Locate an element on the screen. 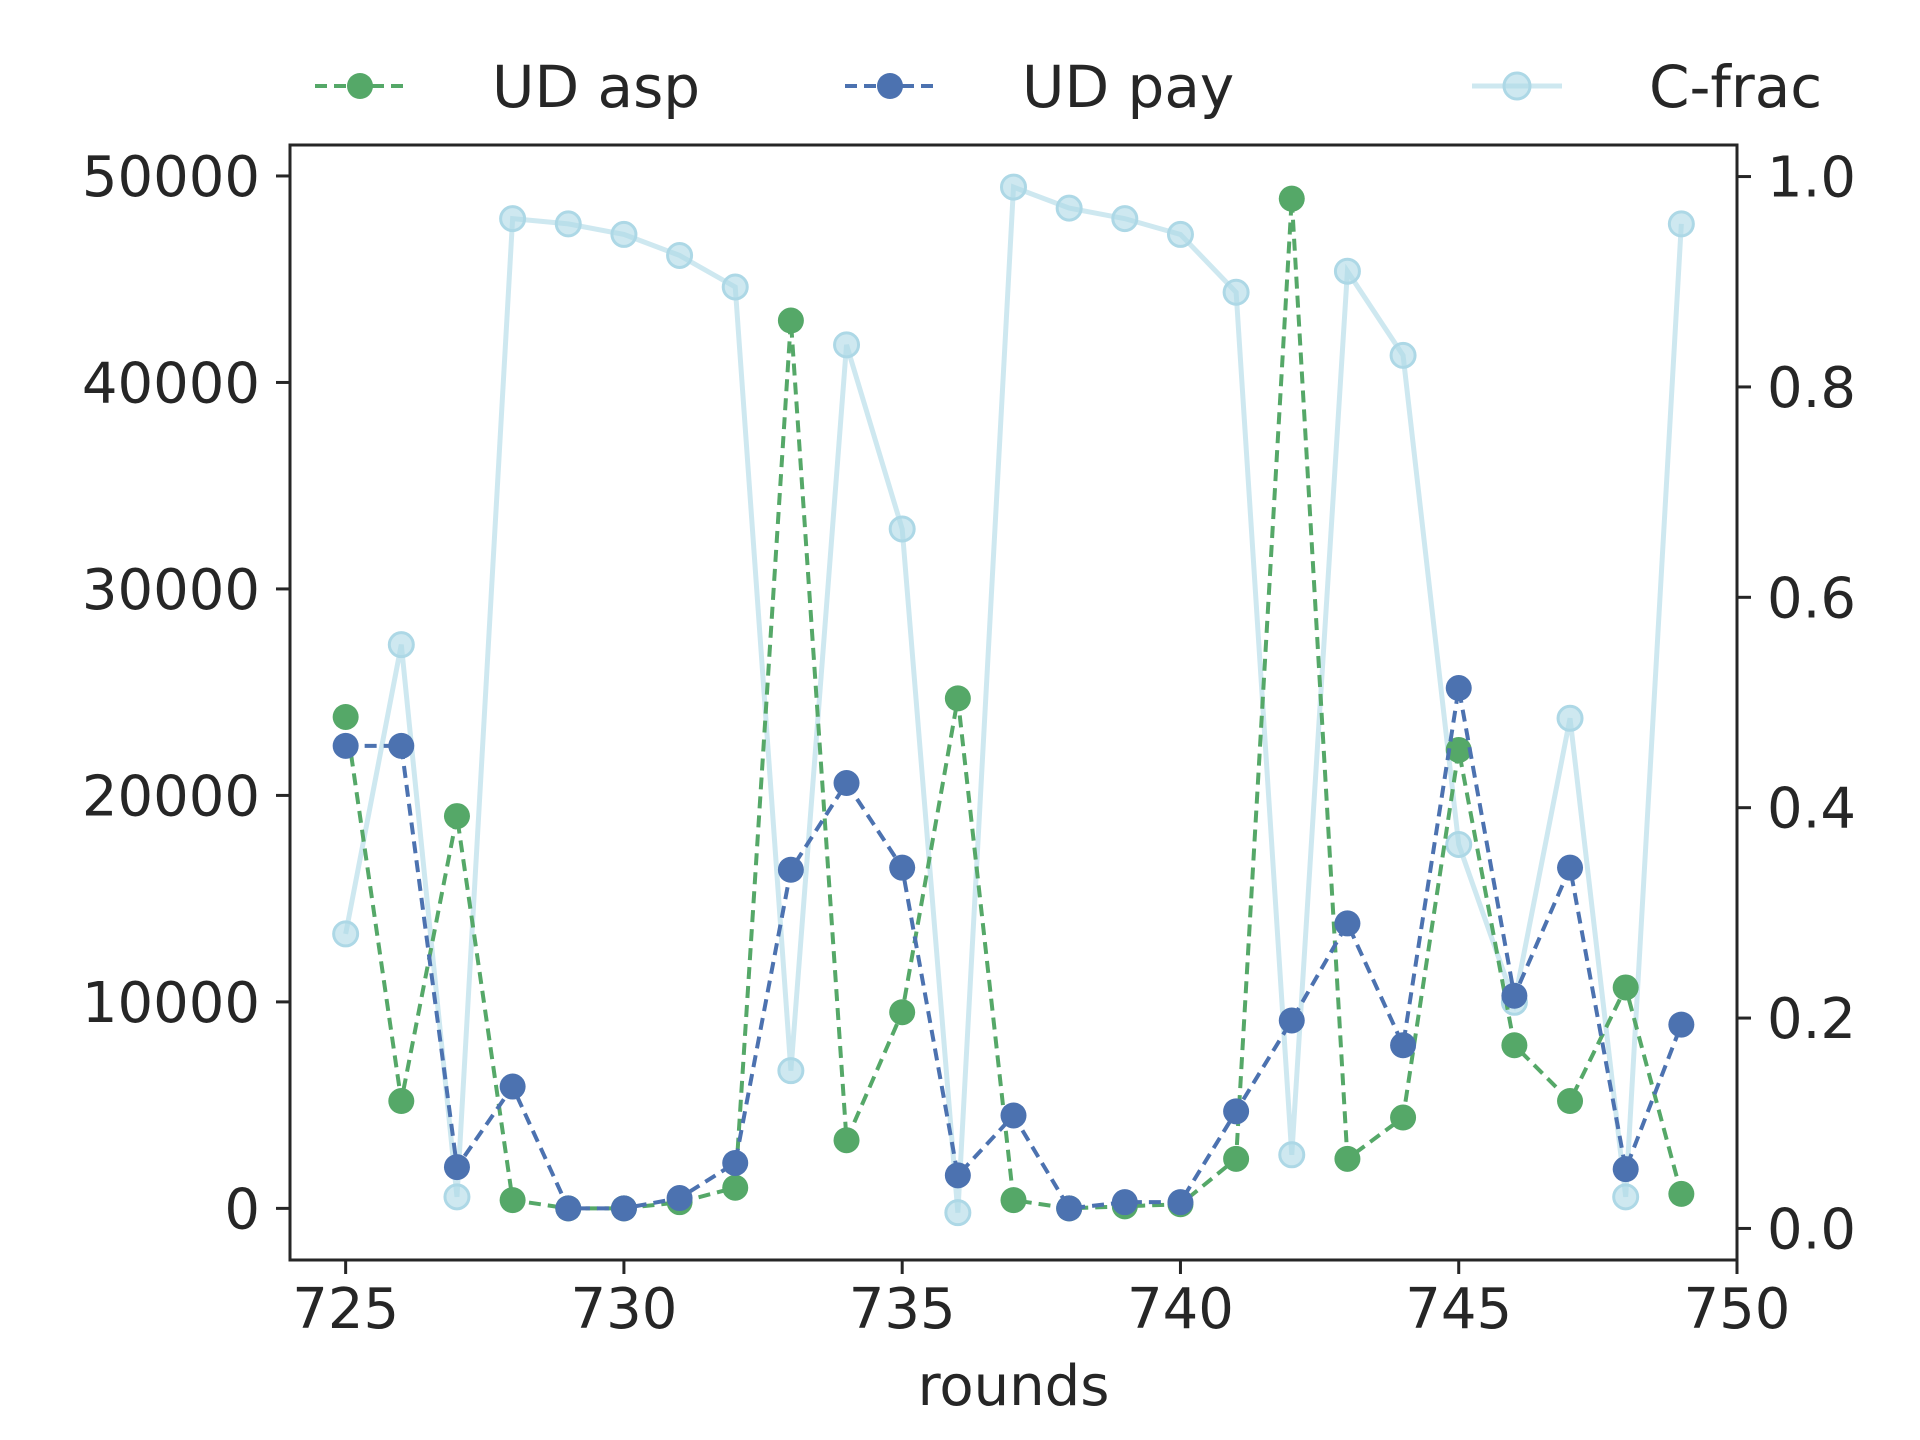 This screenshot has width=1920, height=1440. ud-asp-legend-label: UD asp is located at coordinates (596, 87).